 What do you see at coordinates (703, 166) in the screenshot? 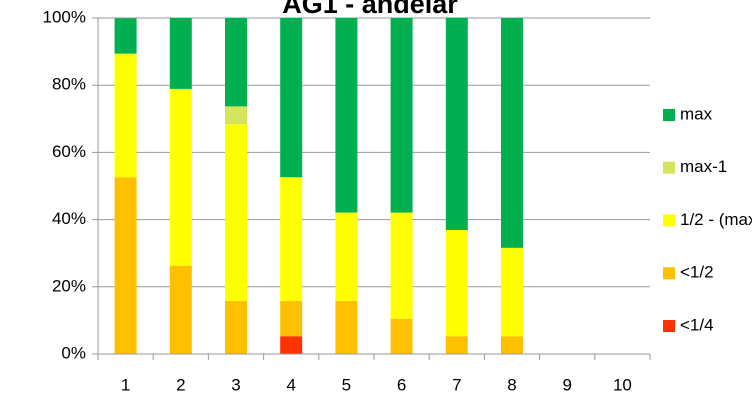
I see `legend-label: max-1` at bounding box center [703, 166].